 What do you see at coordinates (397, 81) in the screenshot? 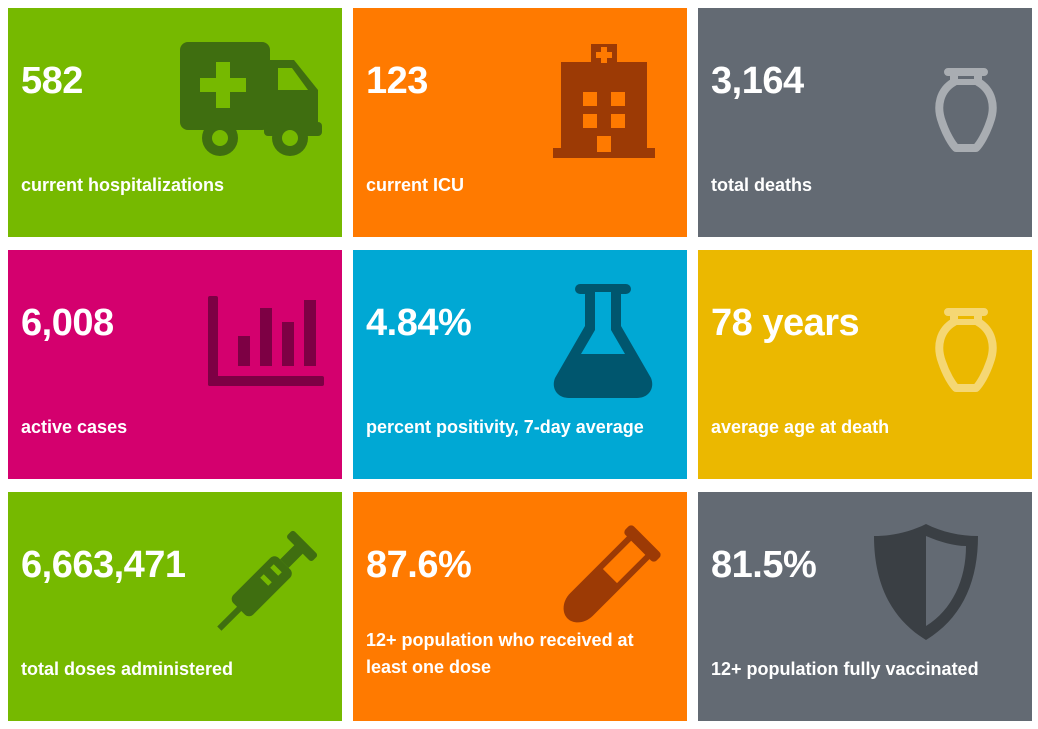
I see `tile-value: 123` at bounding box center [397, 81].